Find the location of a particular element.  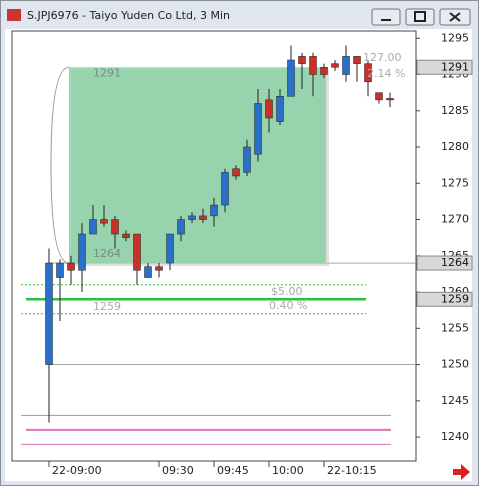

window-title: S.JPJ6976 - Taiyo Yuden Co Ltd, 3 Min is located at coordinates (128, 15).